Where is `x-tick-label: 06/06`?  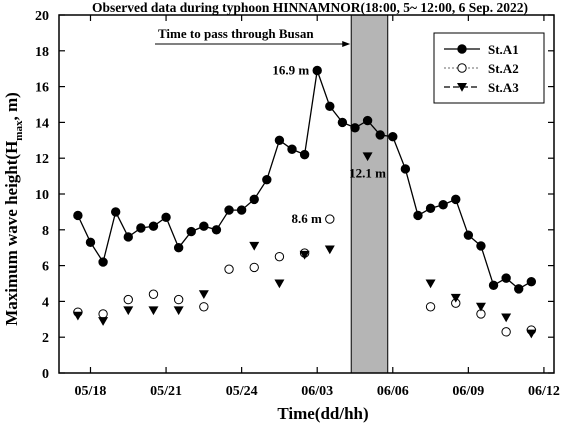 x-tick-label: 06/06 is located at coordinates (393, 391).